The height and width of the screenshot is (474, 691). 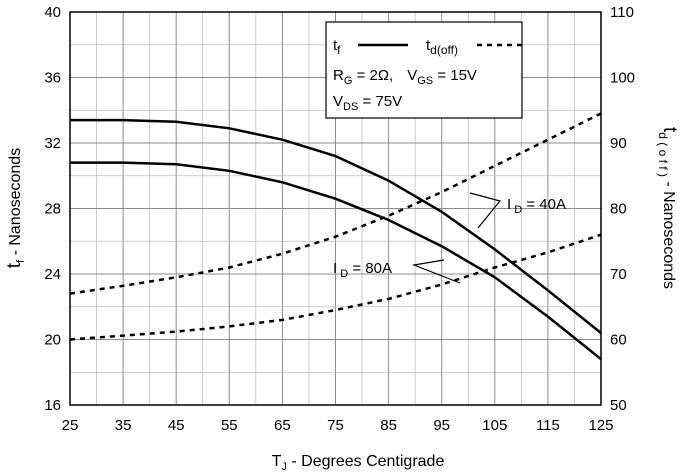 I want to click on legend-vgs-main: V, so click(x=412, y=75).